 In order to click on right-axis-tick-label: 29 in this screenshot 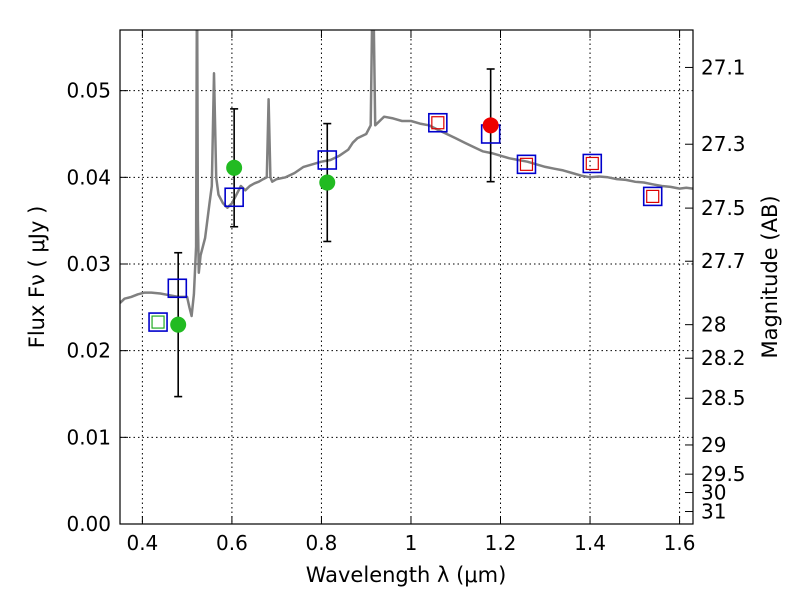, I will do `click(713, 445)`.